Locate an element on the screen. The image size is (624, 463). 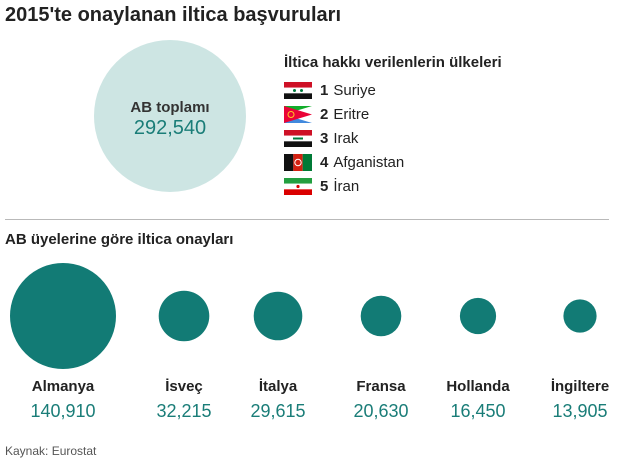
country-row-5: 5 İran is located at coordinates (344, 186).